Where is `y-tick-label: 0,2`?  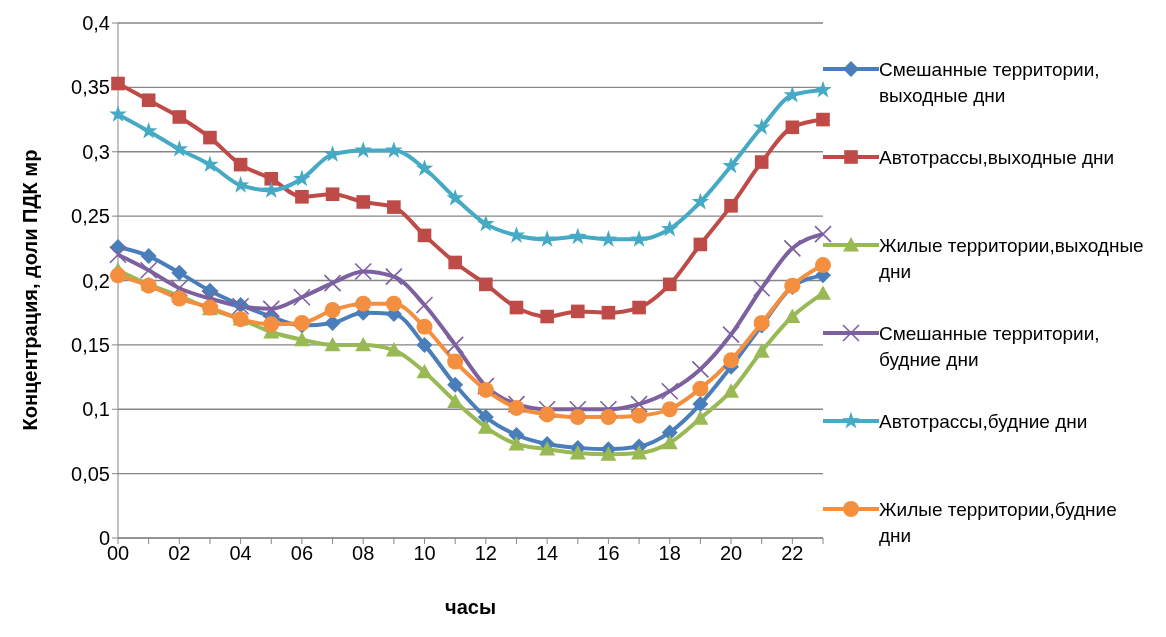
y-tick-label: 0,2 is located at coordinates (96, 280).